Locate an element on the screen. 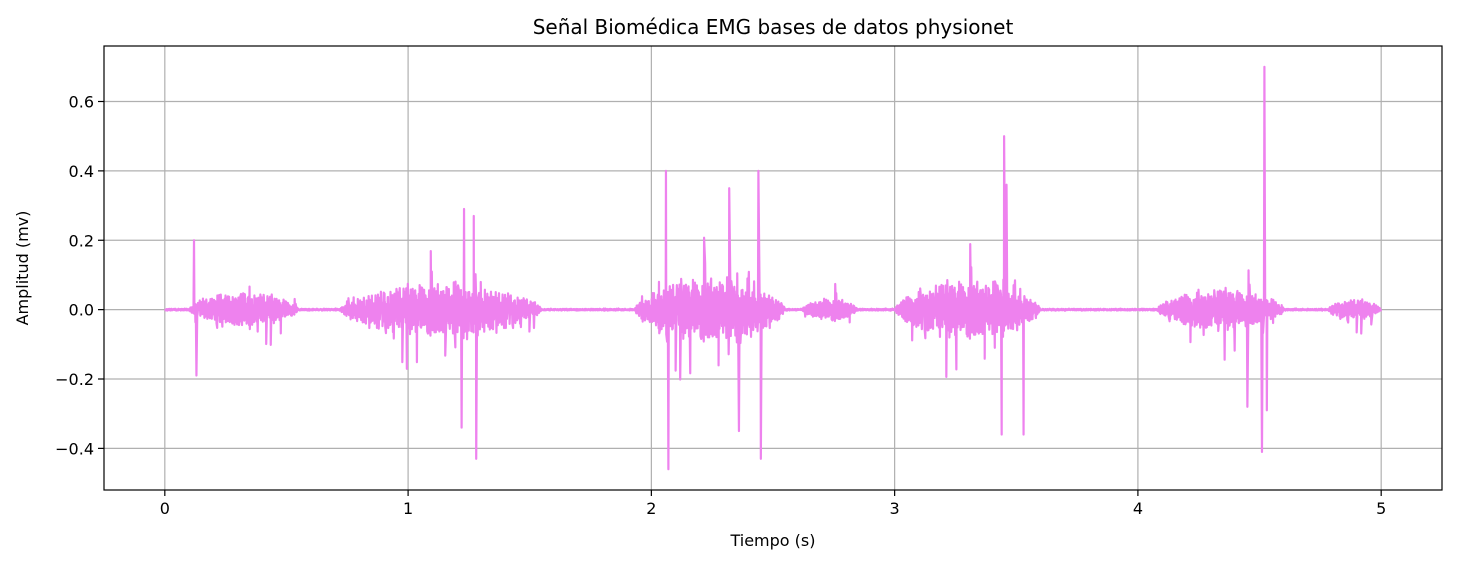  y-axis-label: Amplitud (mv) is located at coordinates (22, 268).